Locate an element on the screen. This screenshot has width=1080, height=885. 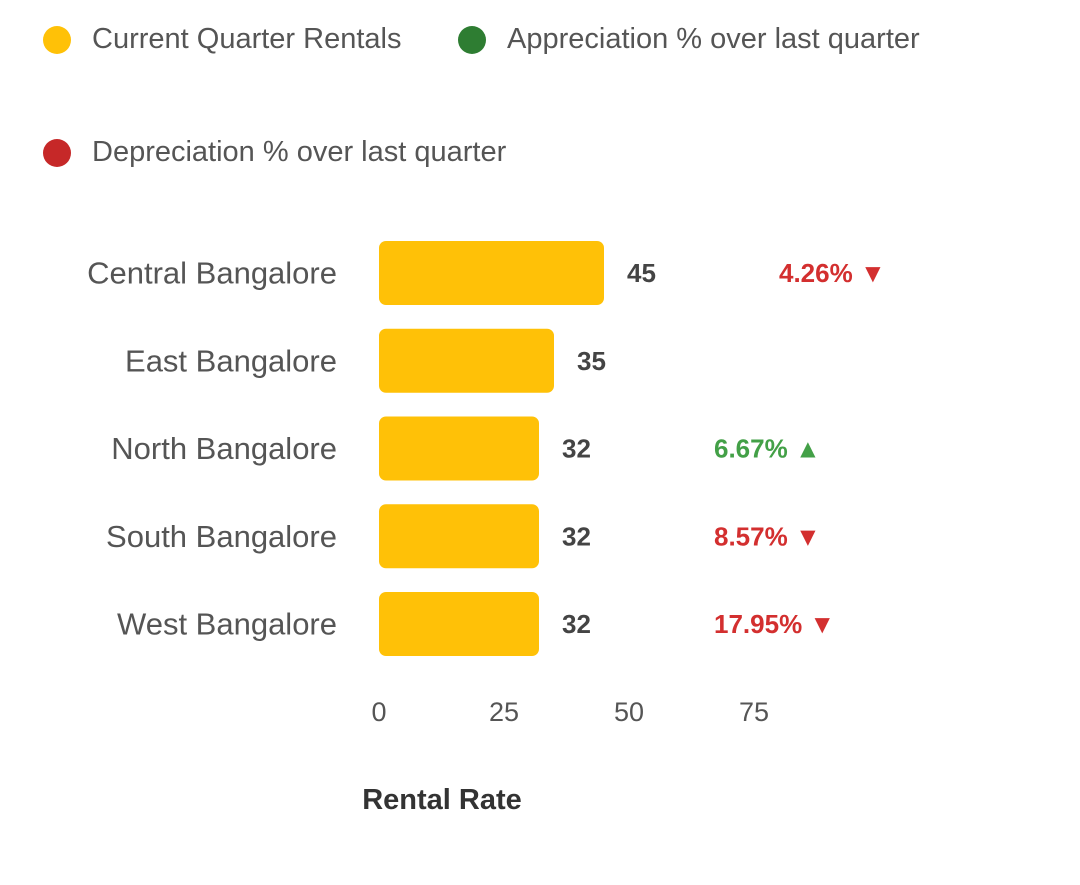
change-label-west-bangalore: 17.95% ▼ is located at coordinates (774, 624).